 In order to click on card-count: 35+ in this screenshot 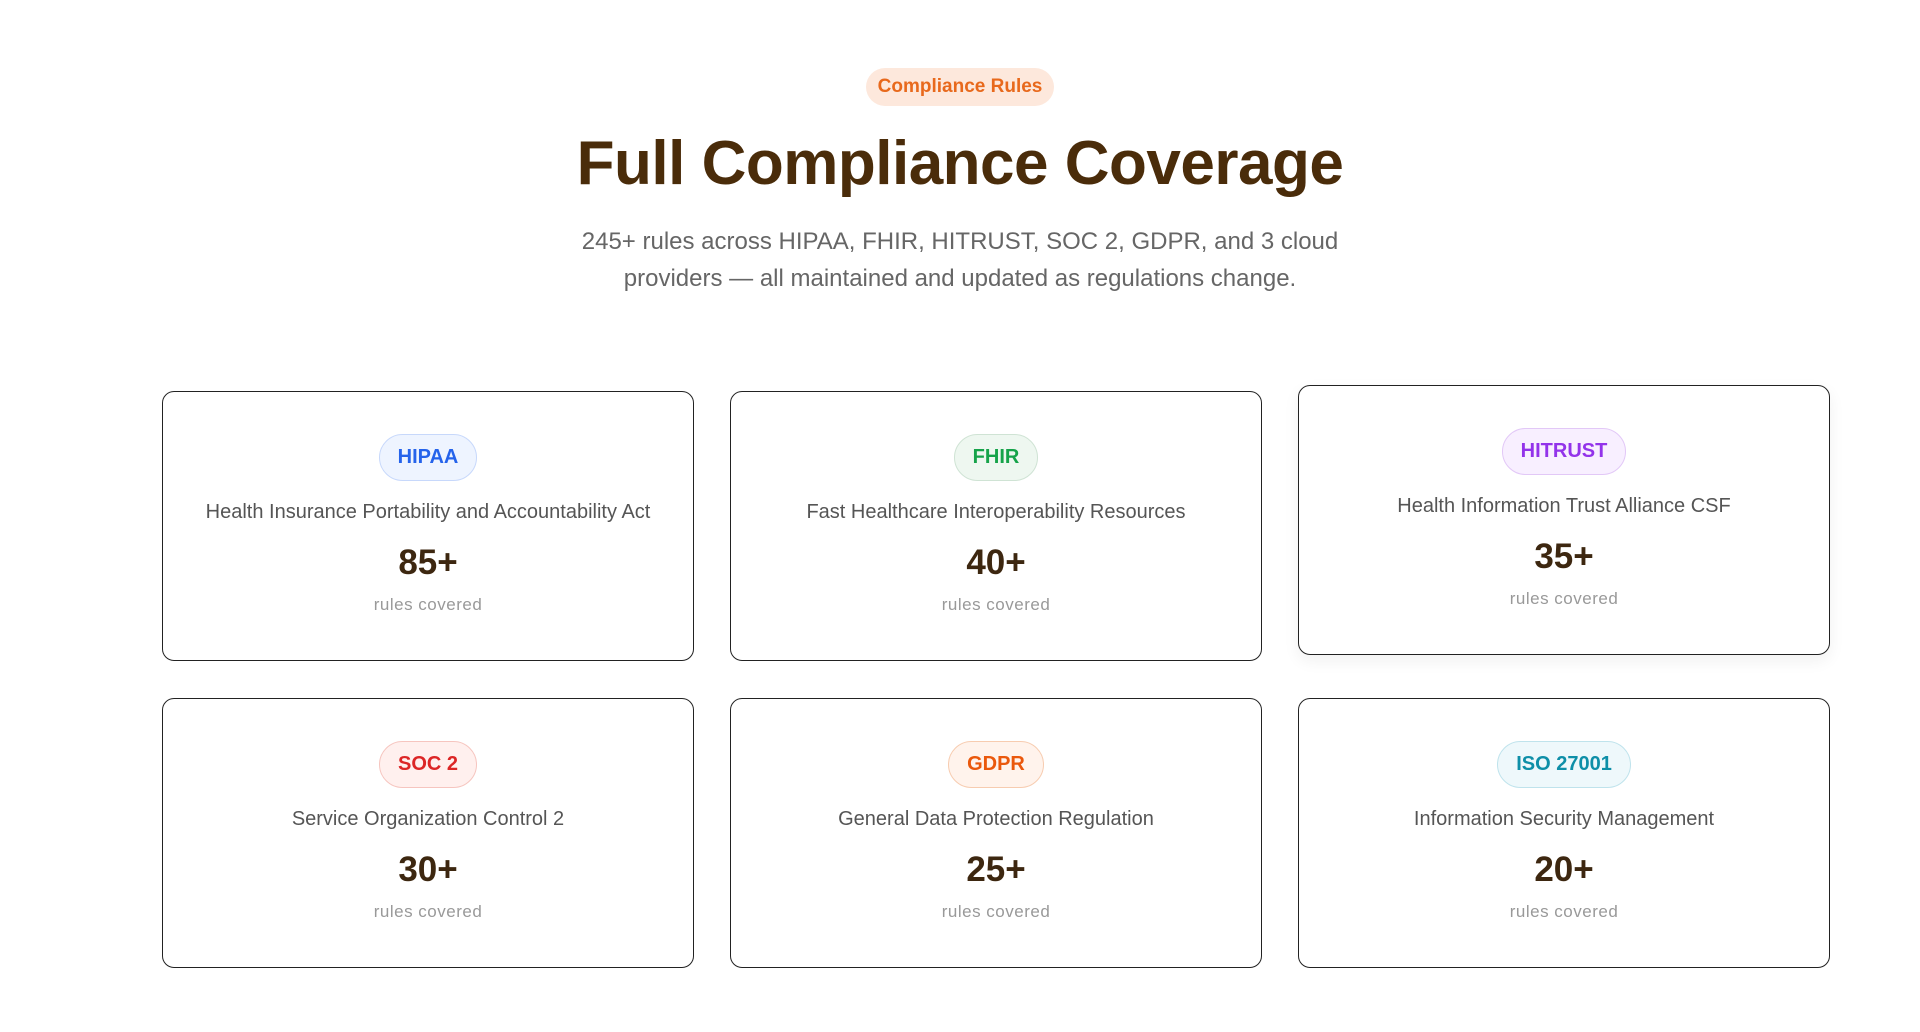, I will do `click(1564, 556)`.